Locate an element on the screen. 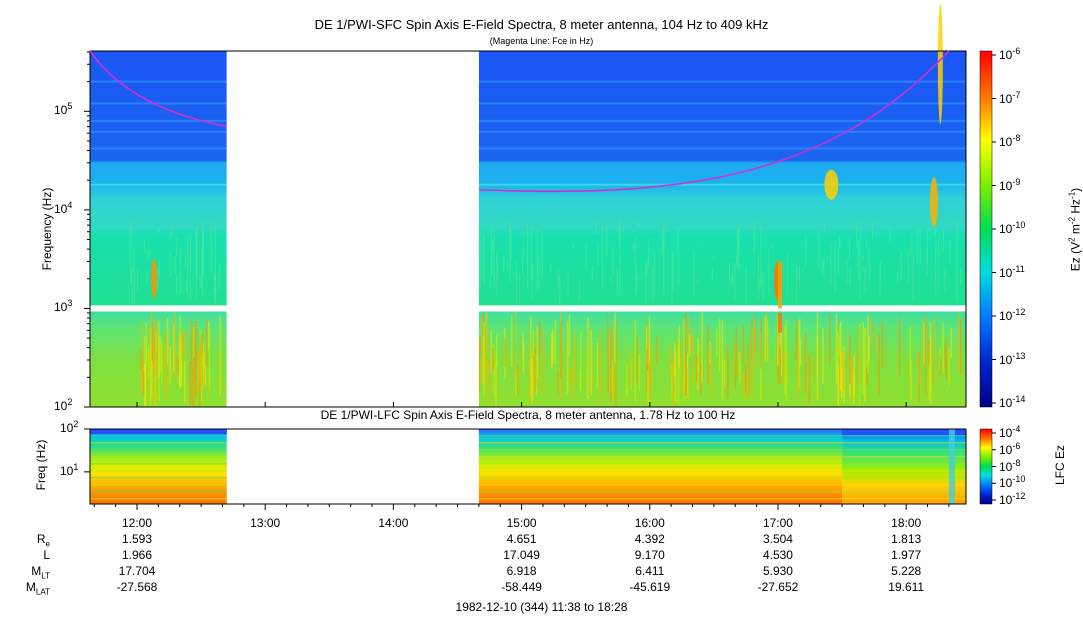 This screenshot has width=1083, height=620. sfc-colorbar is located at coordinates (986, 229).